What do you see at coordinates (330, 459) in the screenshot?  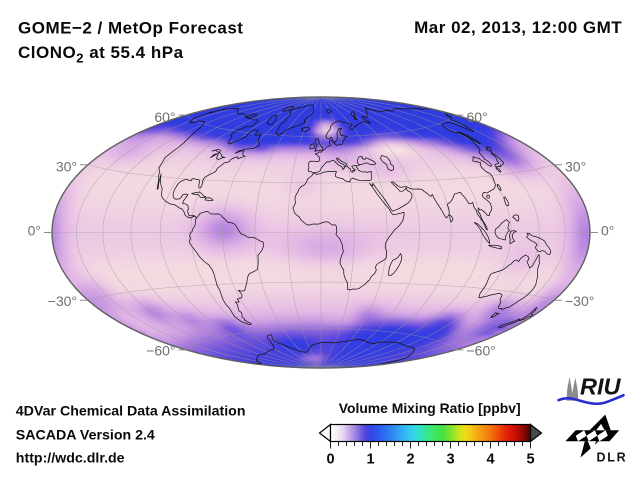 I see `svg-text: 0` at bounding box center [330, 459].